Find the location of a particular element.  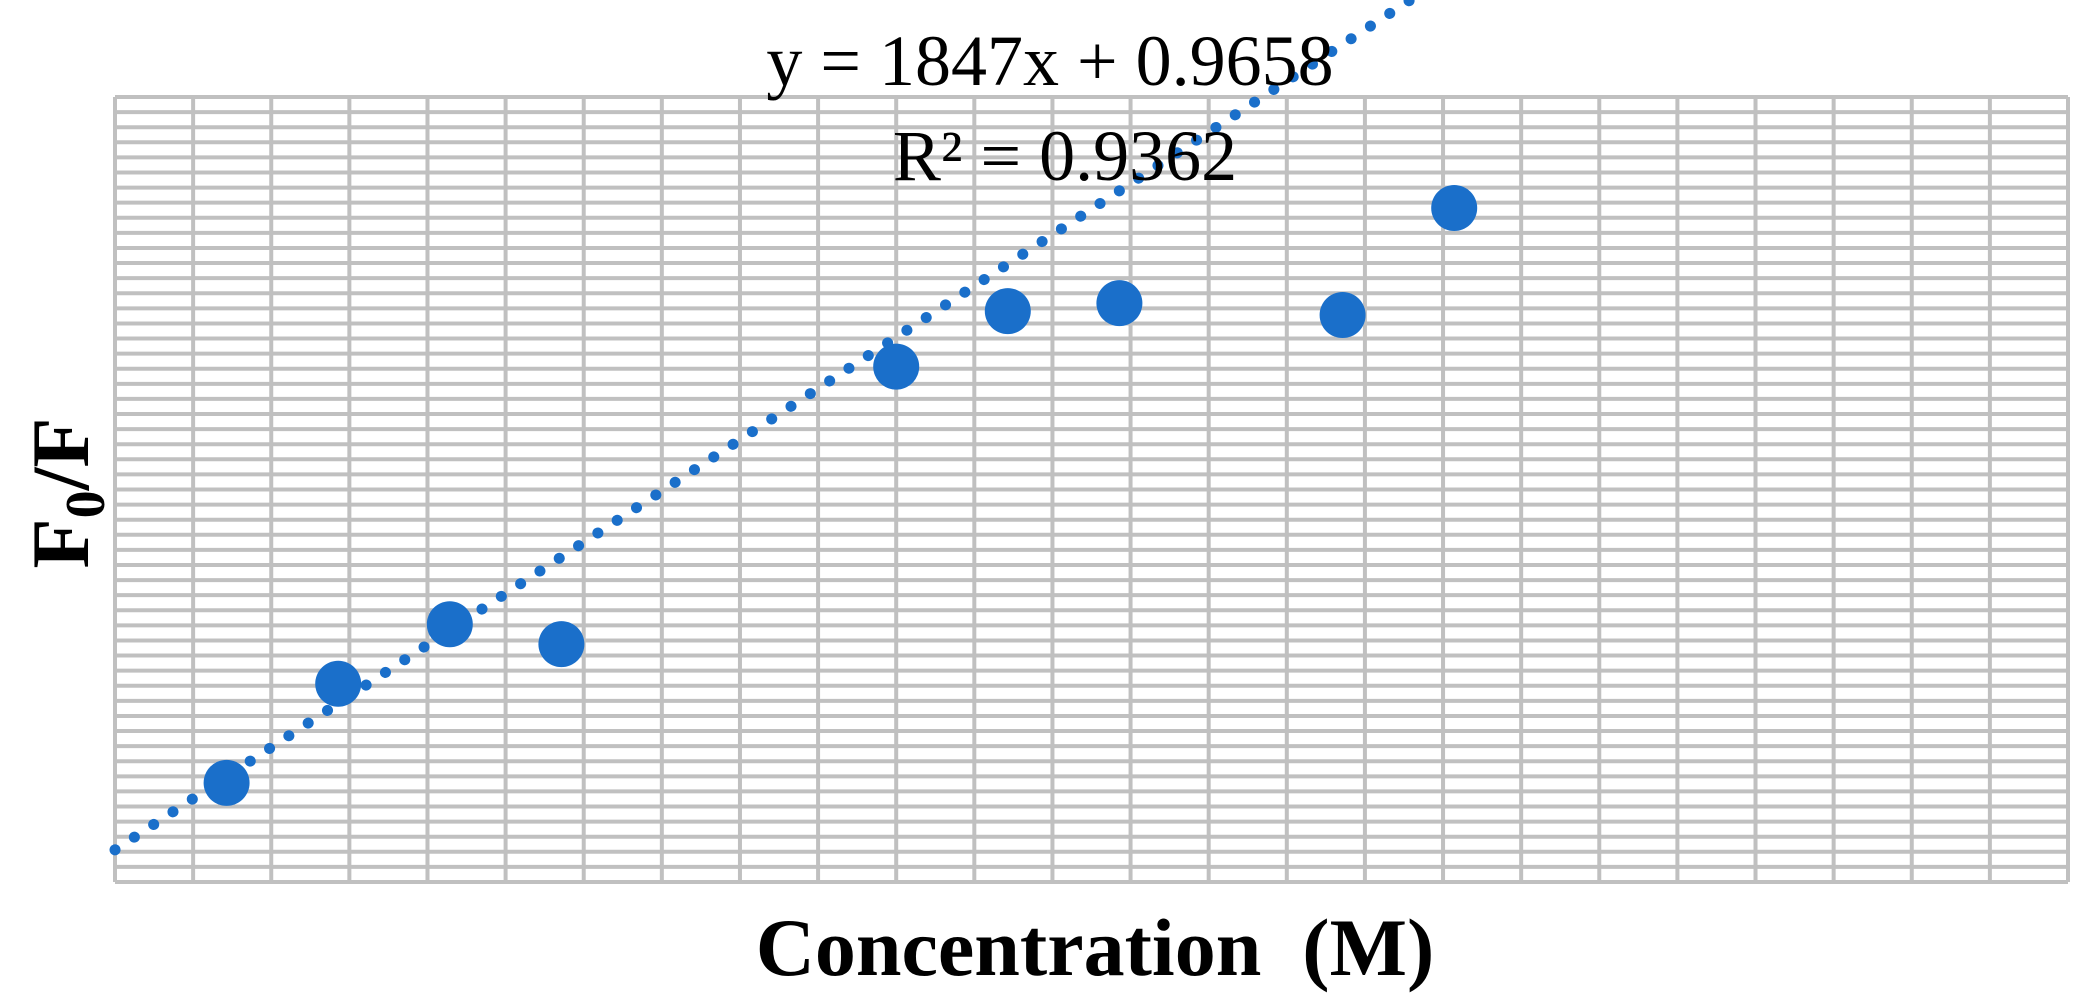

y-axis-label: F0/F is located at coordinates (66, 493).